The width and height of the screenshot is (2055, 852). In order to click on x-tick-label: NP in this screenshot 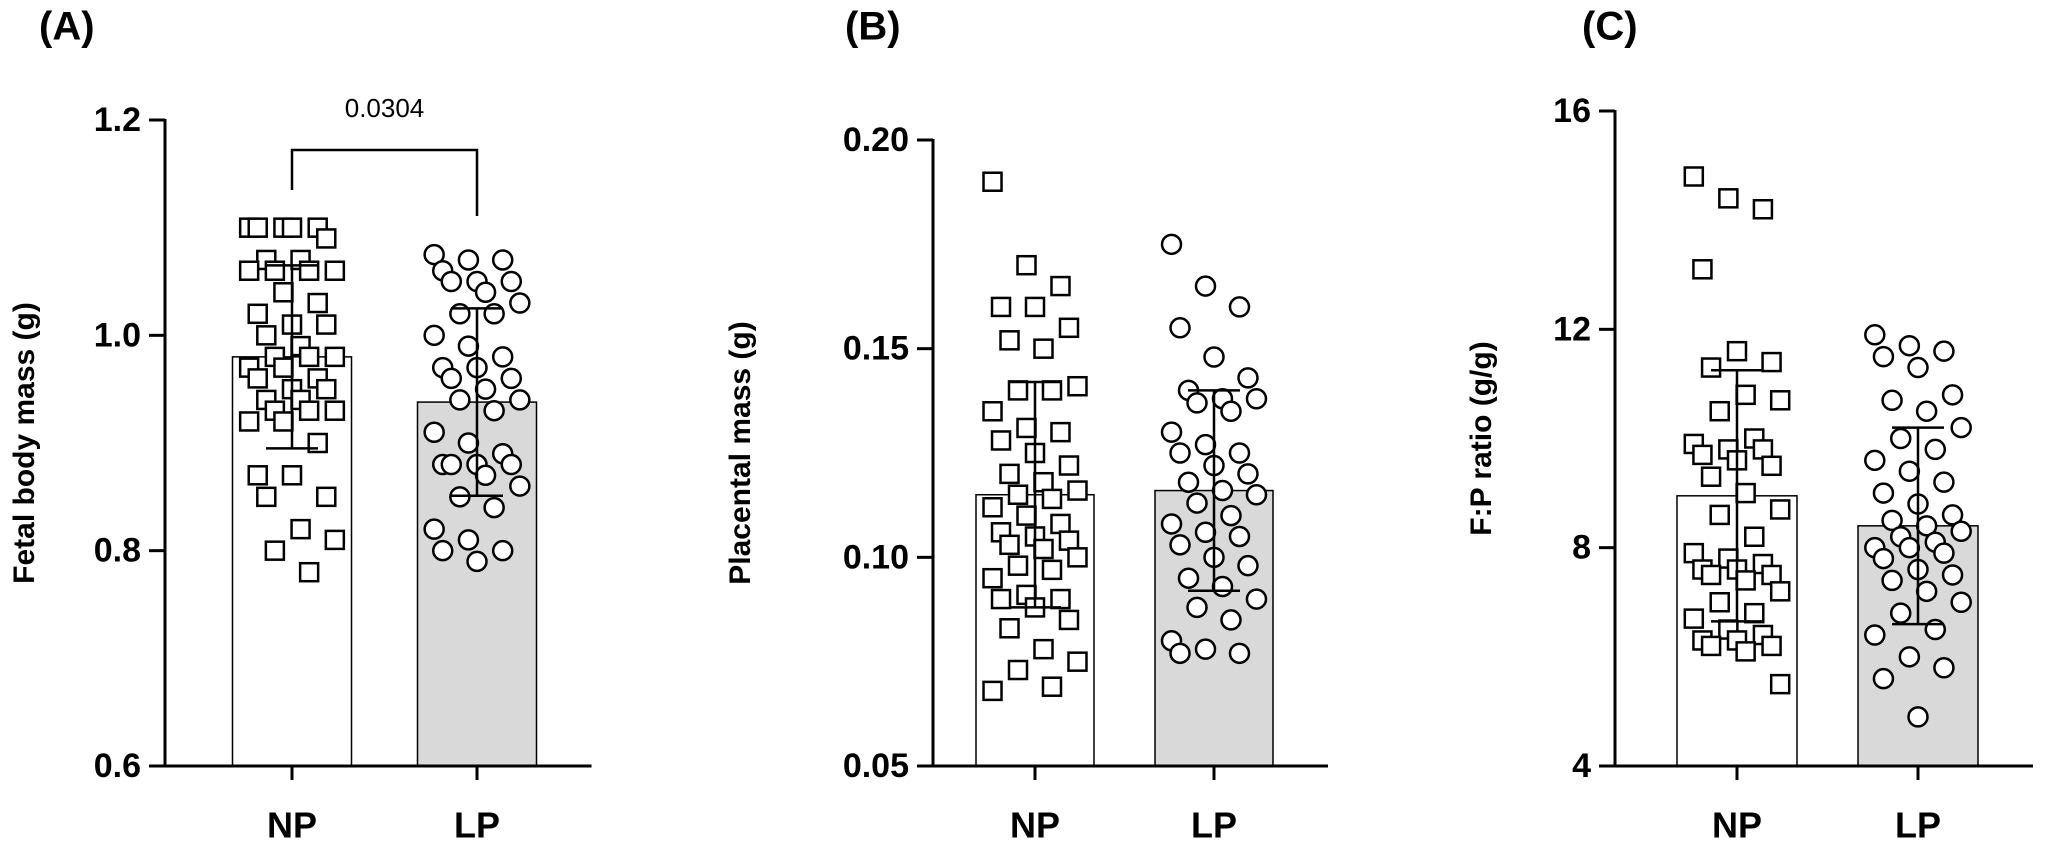, I will do `click(1035, 825)`.